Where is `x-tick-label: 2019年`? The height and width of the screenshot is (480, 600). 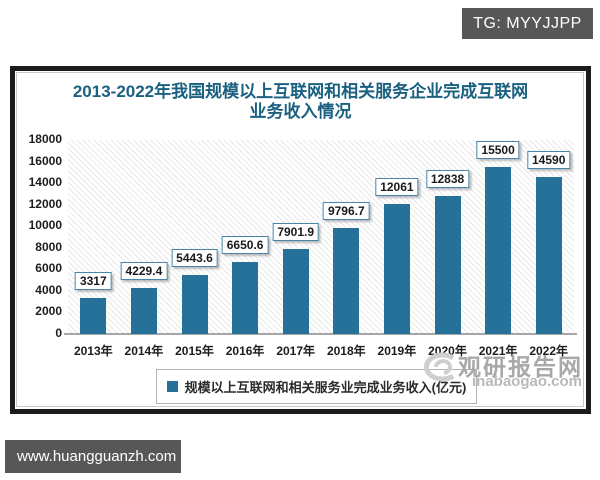
x-tick-label: 2019年 is located at coordinates (397, 351).